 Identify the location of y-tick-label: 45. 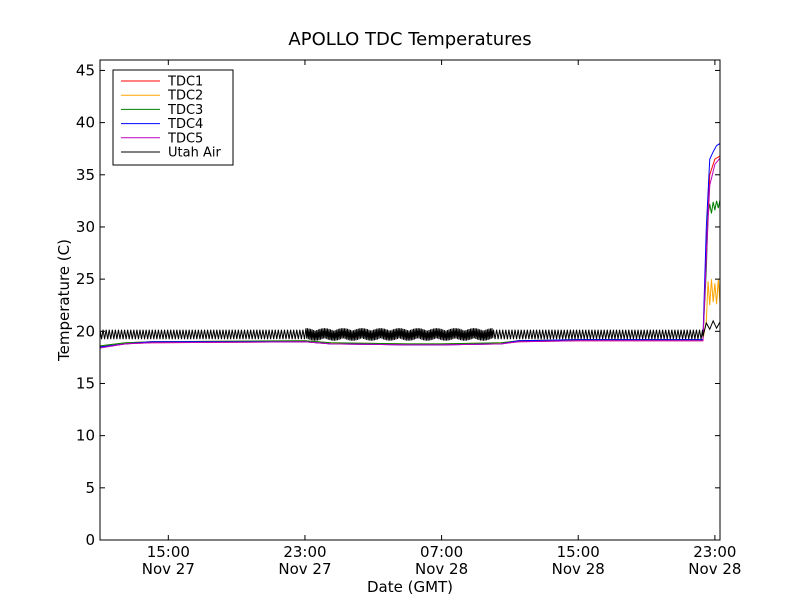
(85, 70).